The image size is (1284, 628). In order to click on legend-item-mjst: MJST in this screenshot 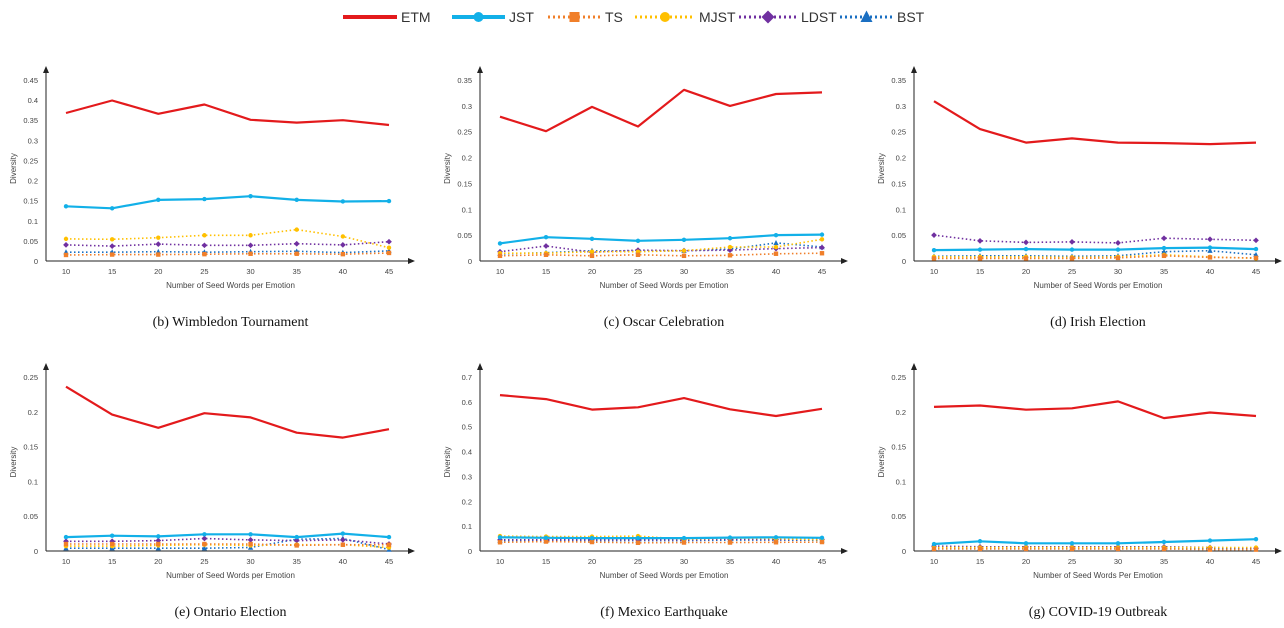, I will do `click(685, 17)`.